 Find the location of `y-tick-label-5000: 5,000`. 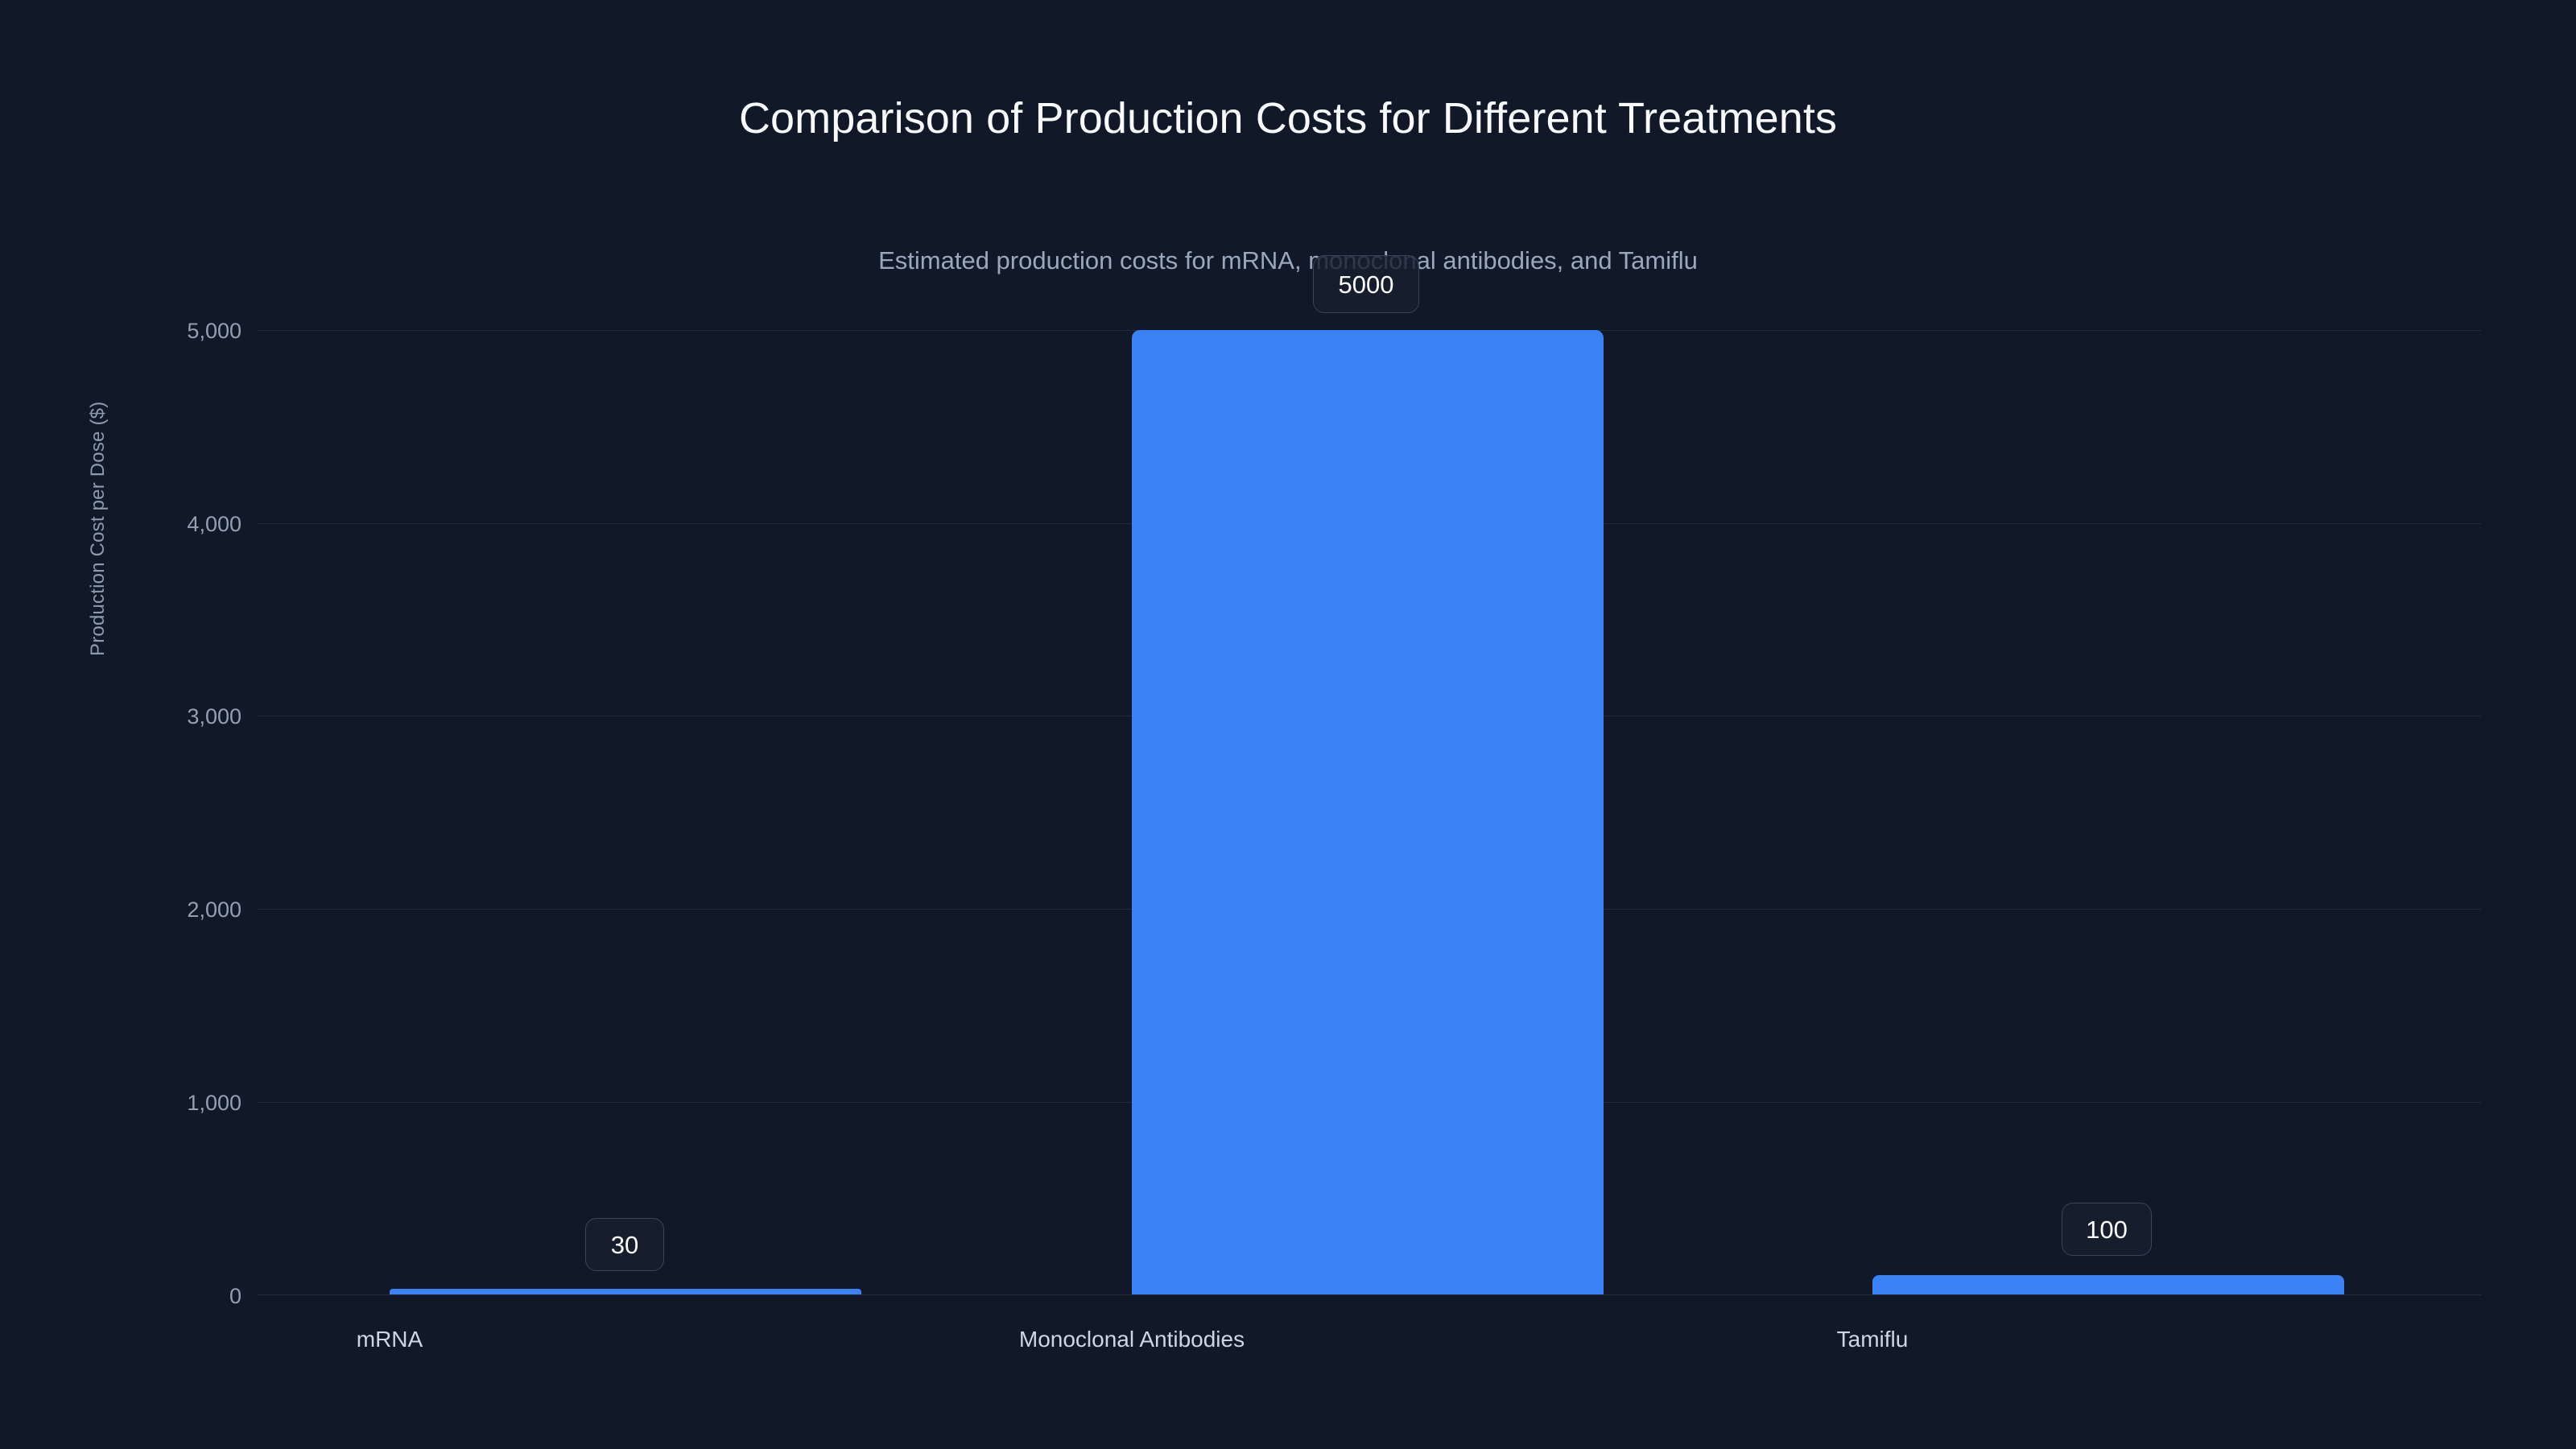

y-tick-label-5000: 5,000 is located at coordinates (214, 331).